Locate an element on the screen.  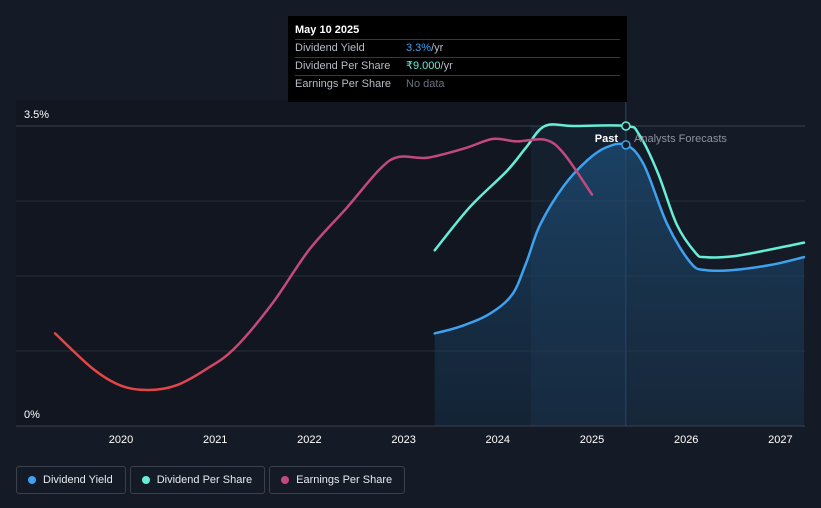
past-label: Past is located at coordinates (607, 139).